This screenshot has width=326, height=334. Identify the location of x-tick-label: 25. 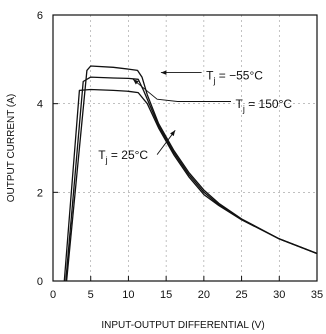
(241, 295).